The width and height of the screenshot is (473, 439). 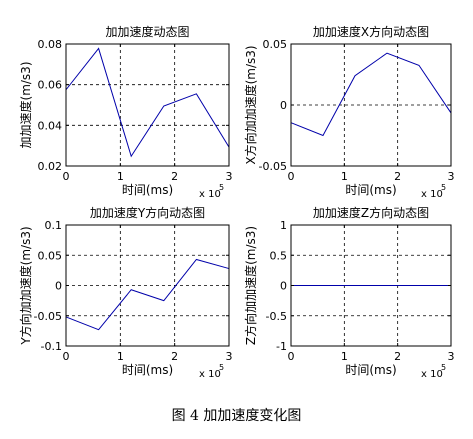 I want to click on y-tick-label: -0.1, so click(x=51, y=346).